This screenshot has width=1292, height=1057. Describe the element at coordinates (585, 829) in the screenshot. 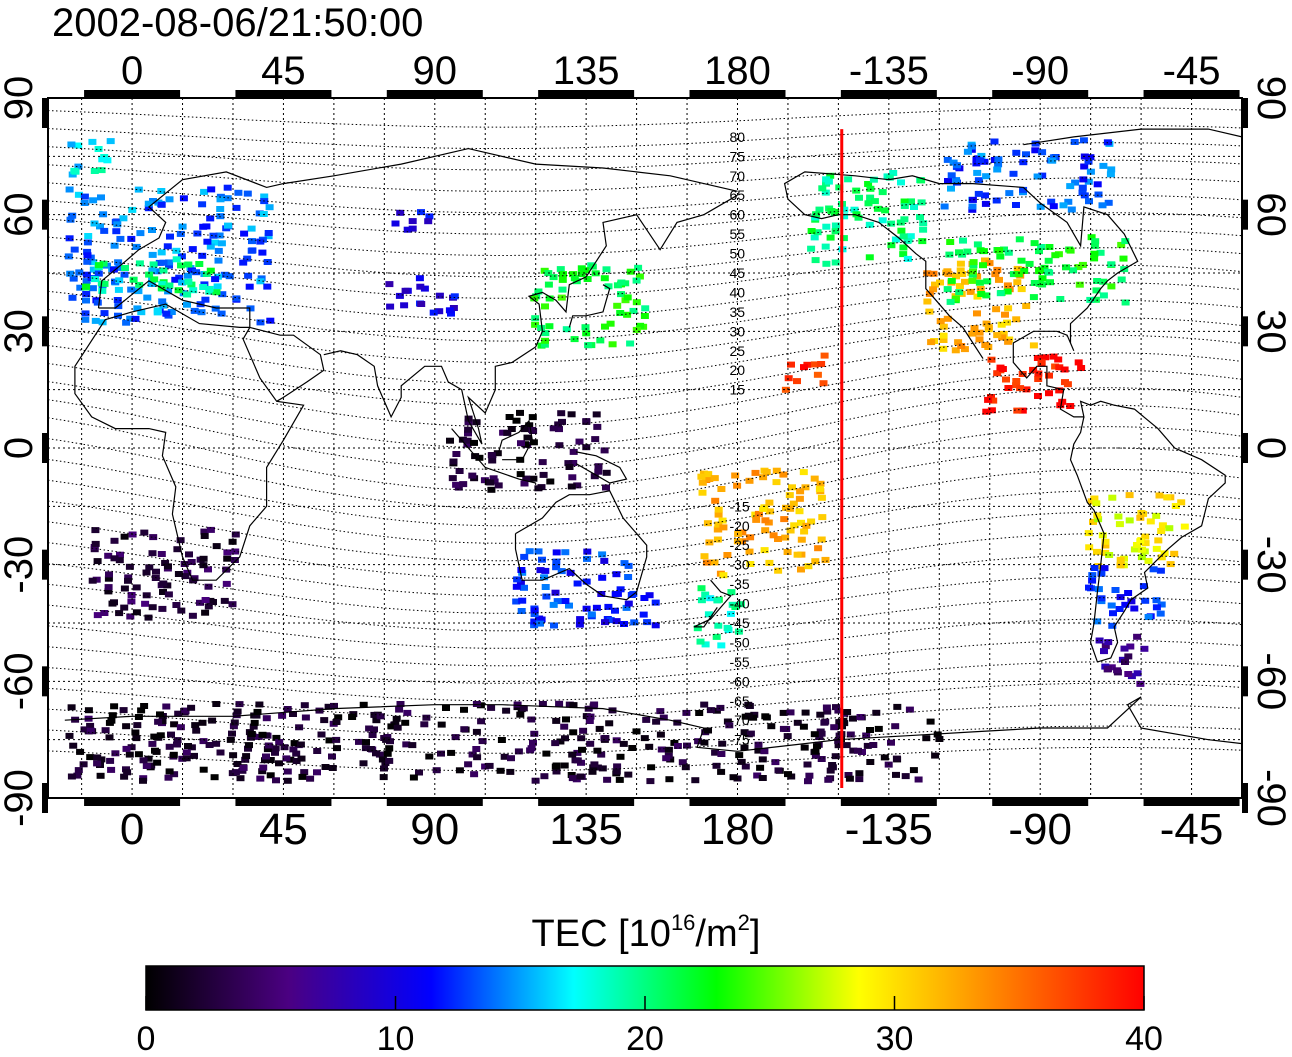

I see `bottom-lon-label: 135` at that location.